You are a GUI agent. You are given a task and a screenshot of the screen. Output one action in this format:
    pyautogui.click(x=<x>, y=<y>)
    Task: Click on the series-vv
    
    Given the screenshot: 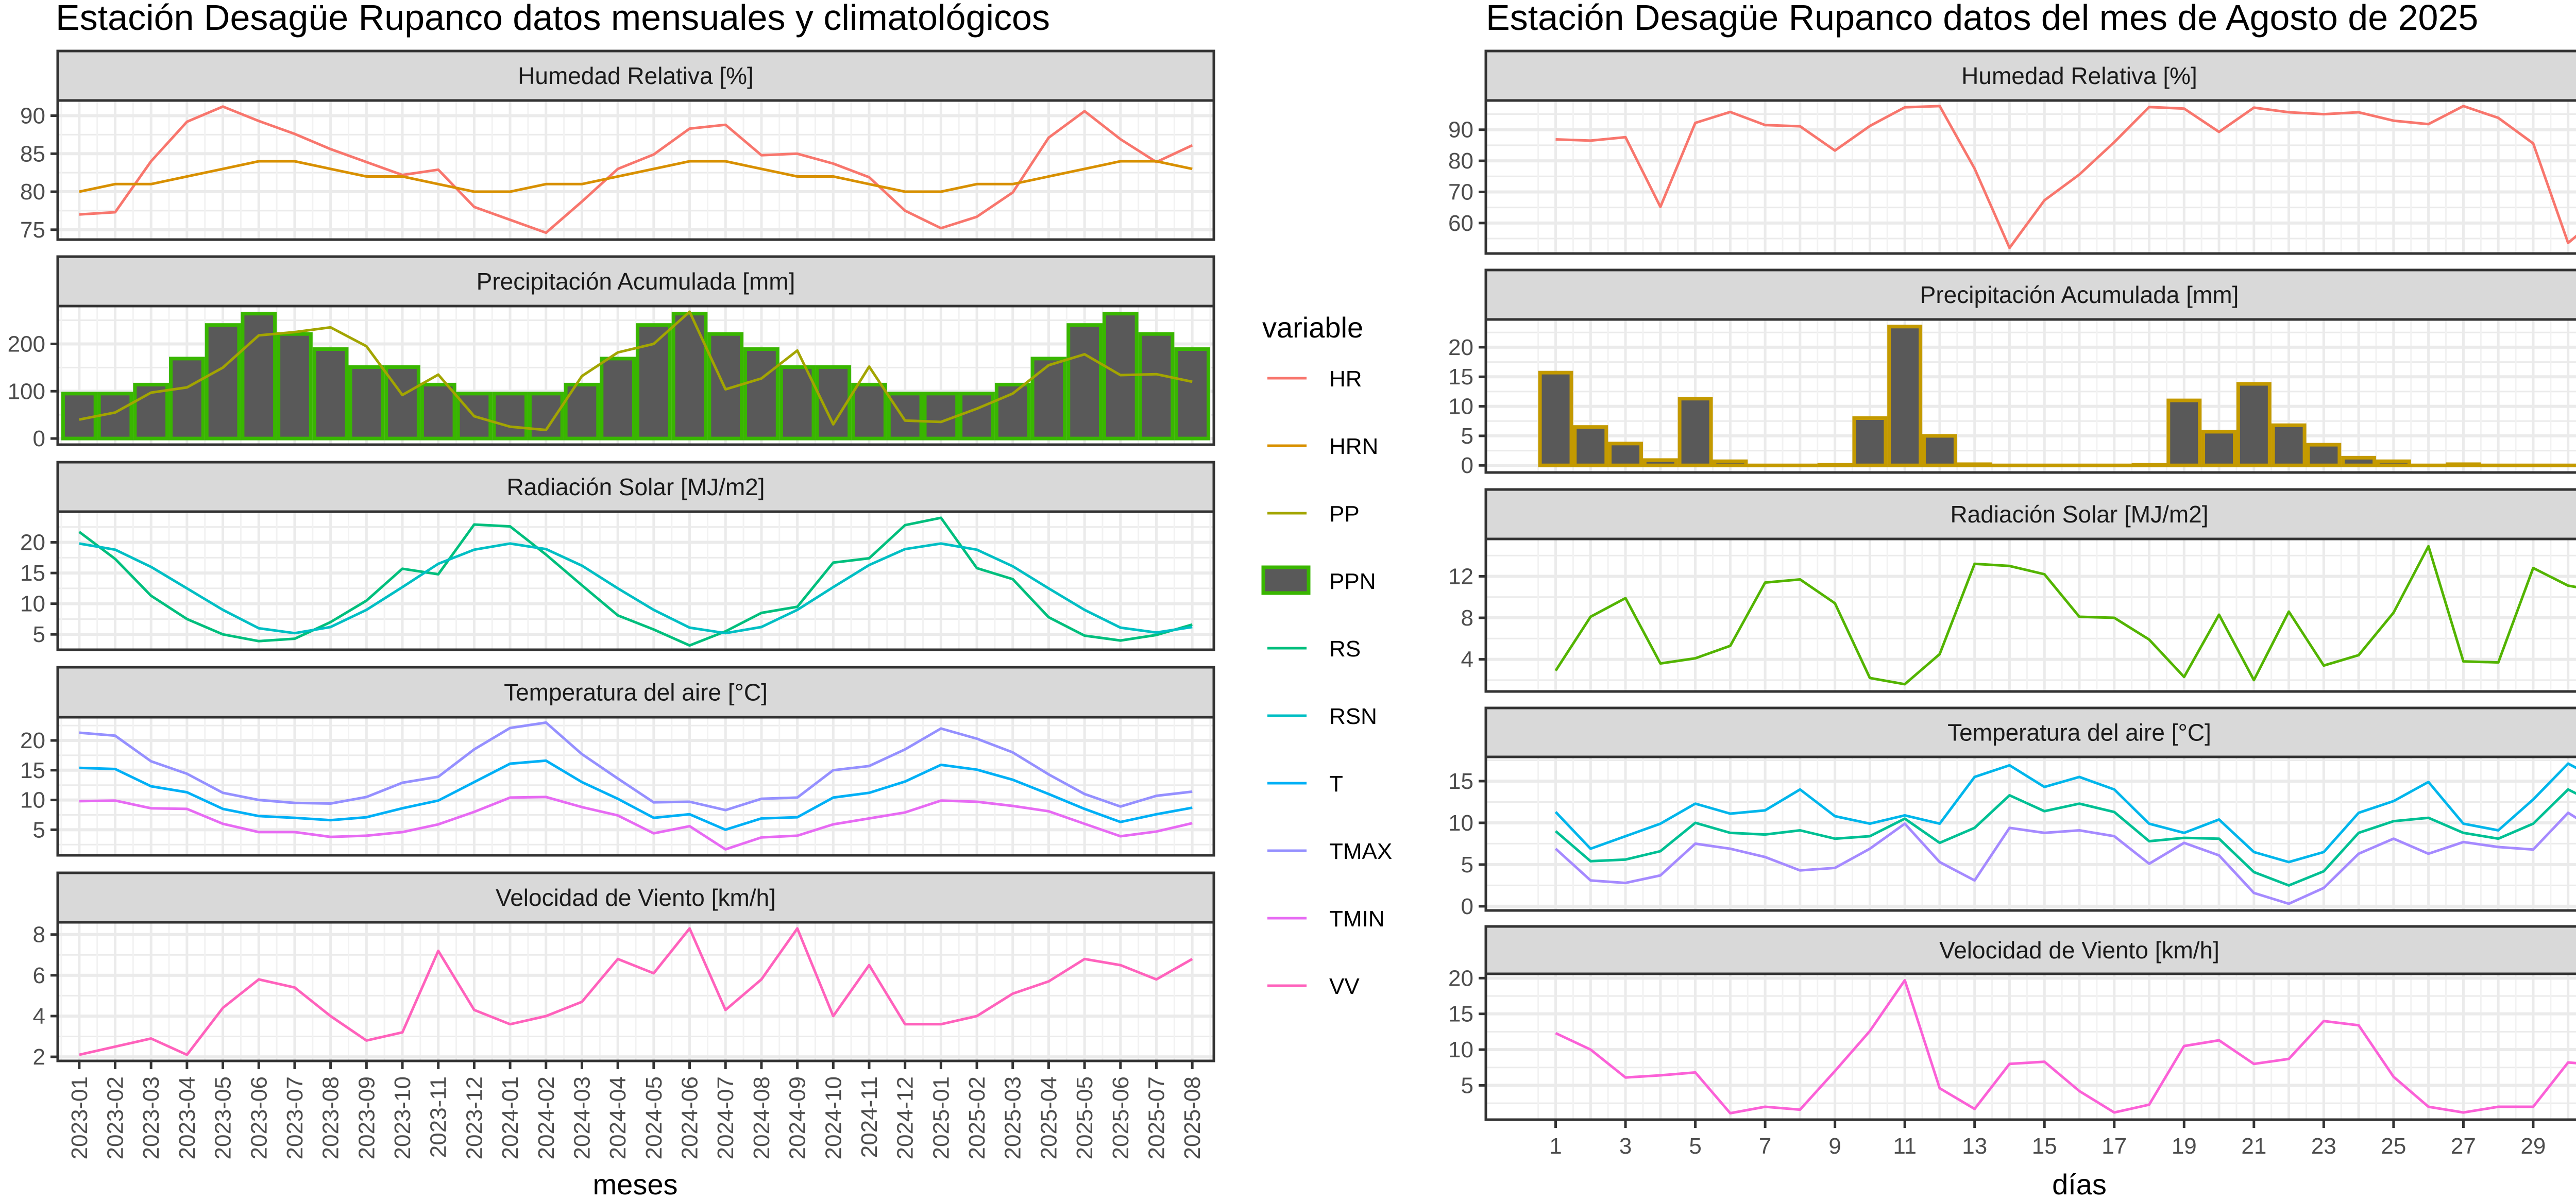 What is the action you would take?
    pyautogui.click(x=2065, y=1046)
    